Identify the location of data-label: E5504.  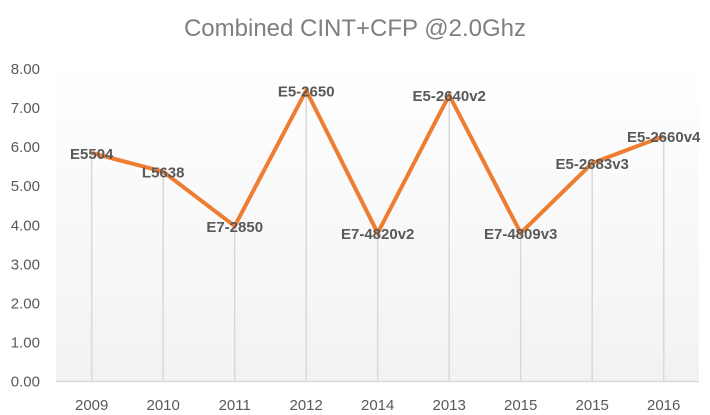
(92, 154).